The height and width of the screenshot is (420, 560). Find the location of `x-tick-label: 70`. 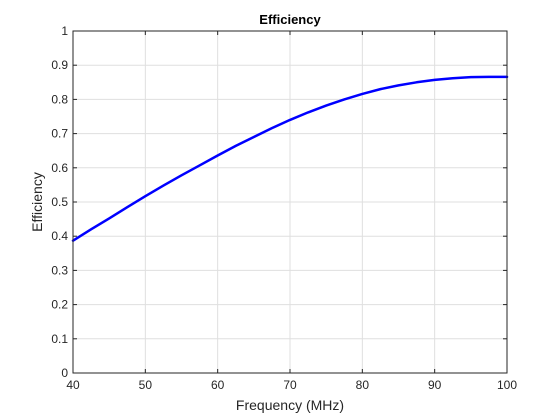

x-tick-label: 70 is located at coordinates (290, 385).